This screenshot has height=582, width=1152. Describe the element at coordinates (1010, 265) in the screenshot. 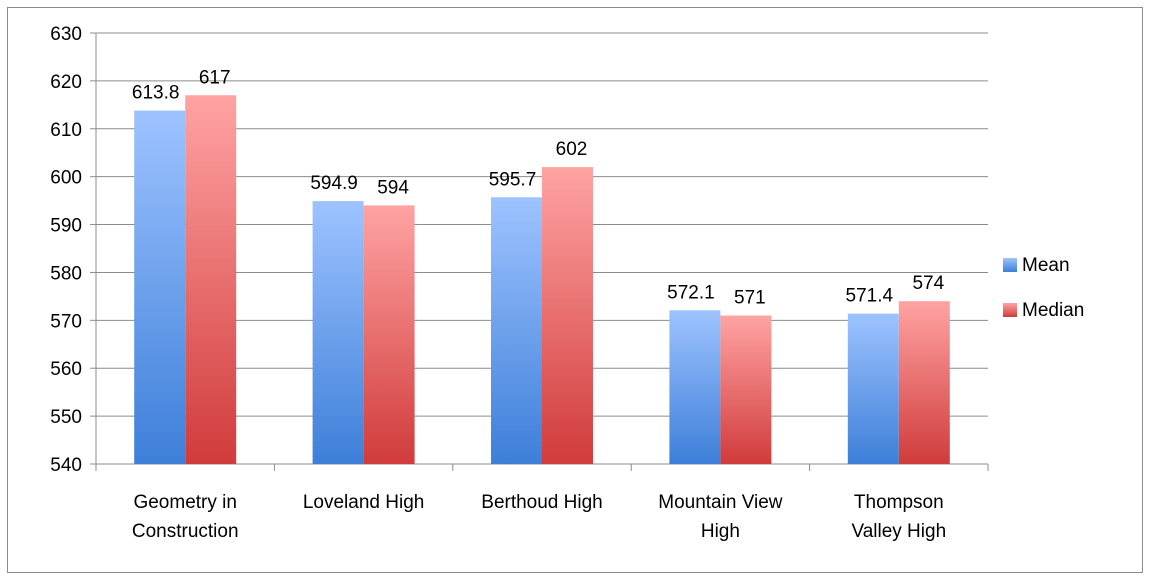

I see `legend-swatch-mean` at that location.